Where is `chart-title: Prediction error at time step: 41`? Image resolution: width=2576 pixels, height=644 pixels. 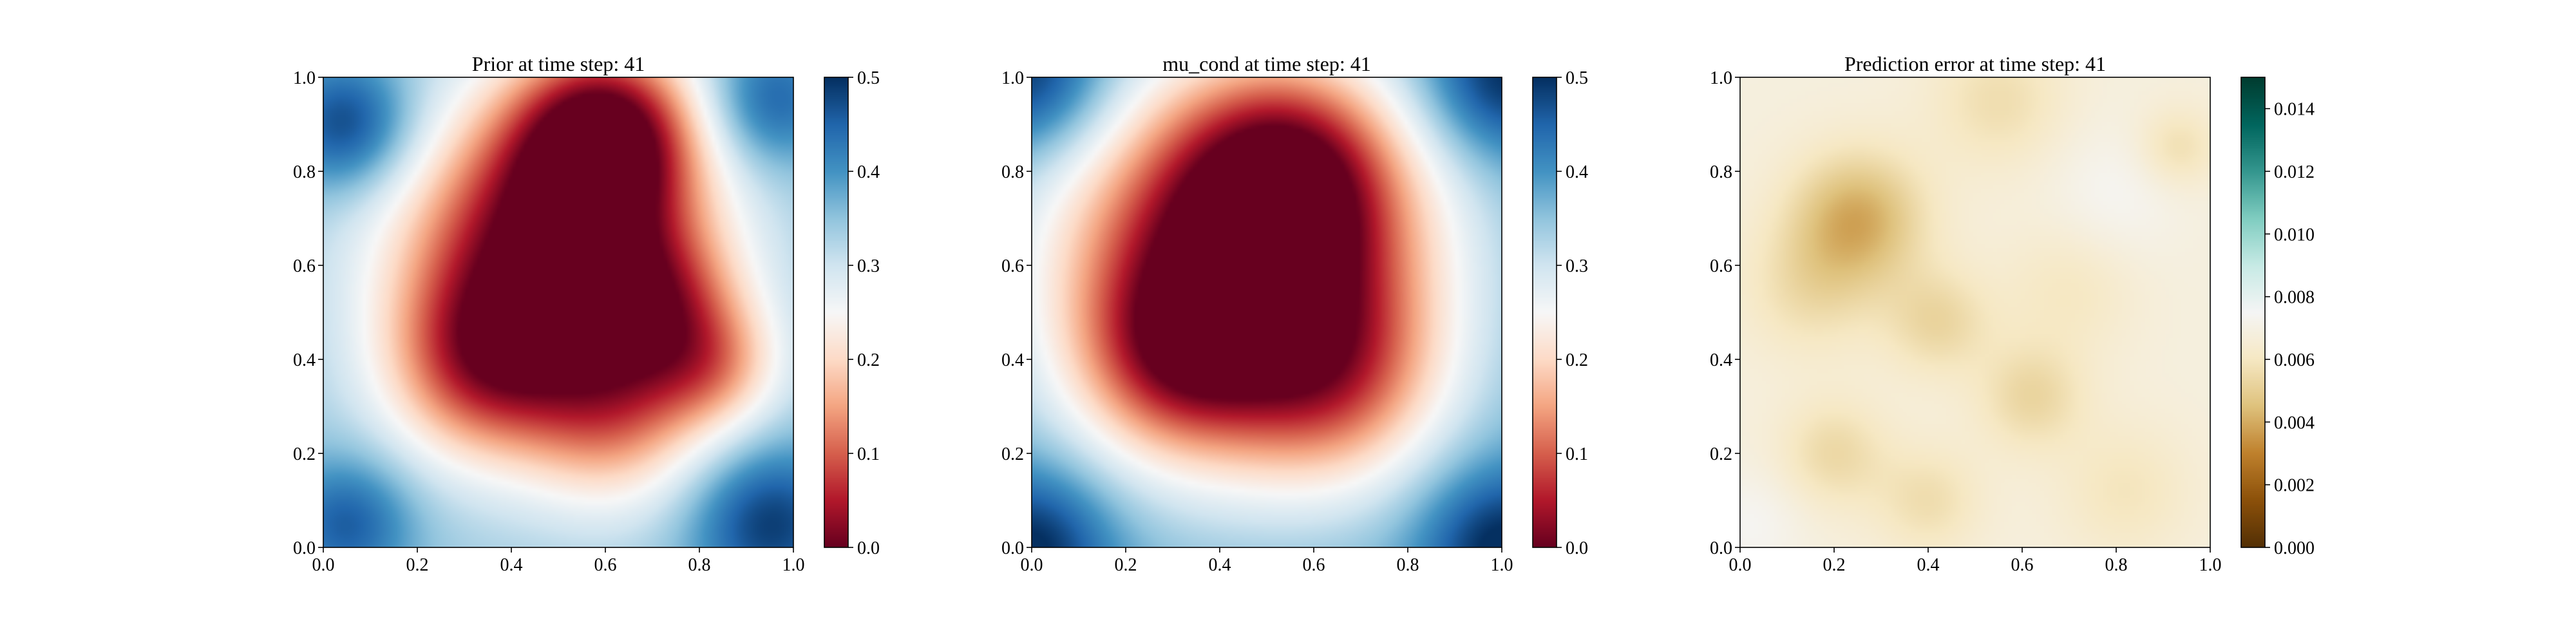 chart-title: Prediction error at time step: 41 is located at coordinates (1975, 64).